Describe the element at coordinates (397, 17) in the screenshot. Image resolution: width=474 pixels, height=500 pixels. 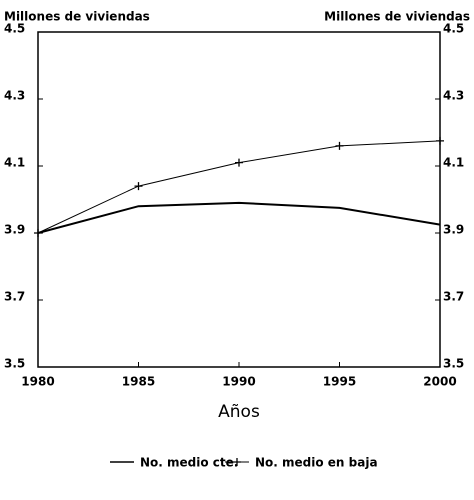
I see `y2-axis-label: Millones de viviendas` at that location.